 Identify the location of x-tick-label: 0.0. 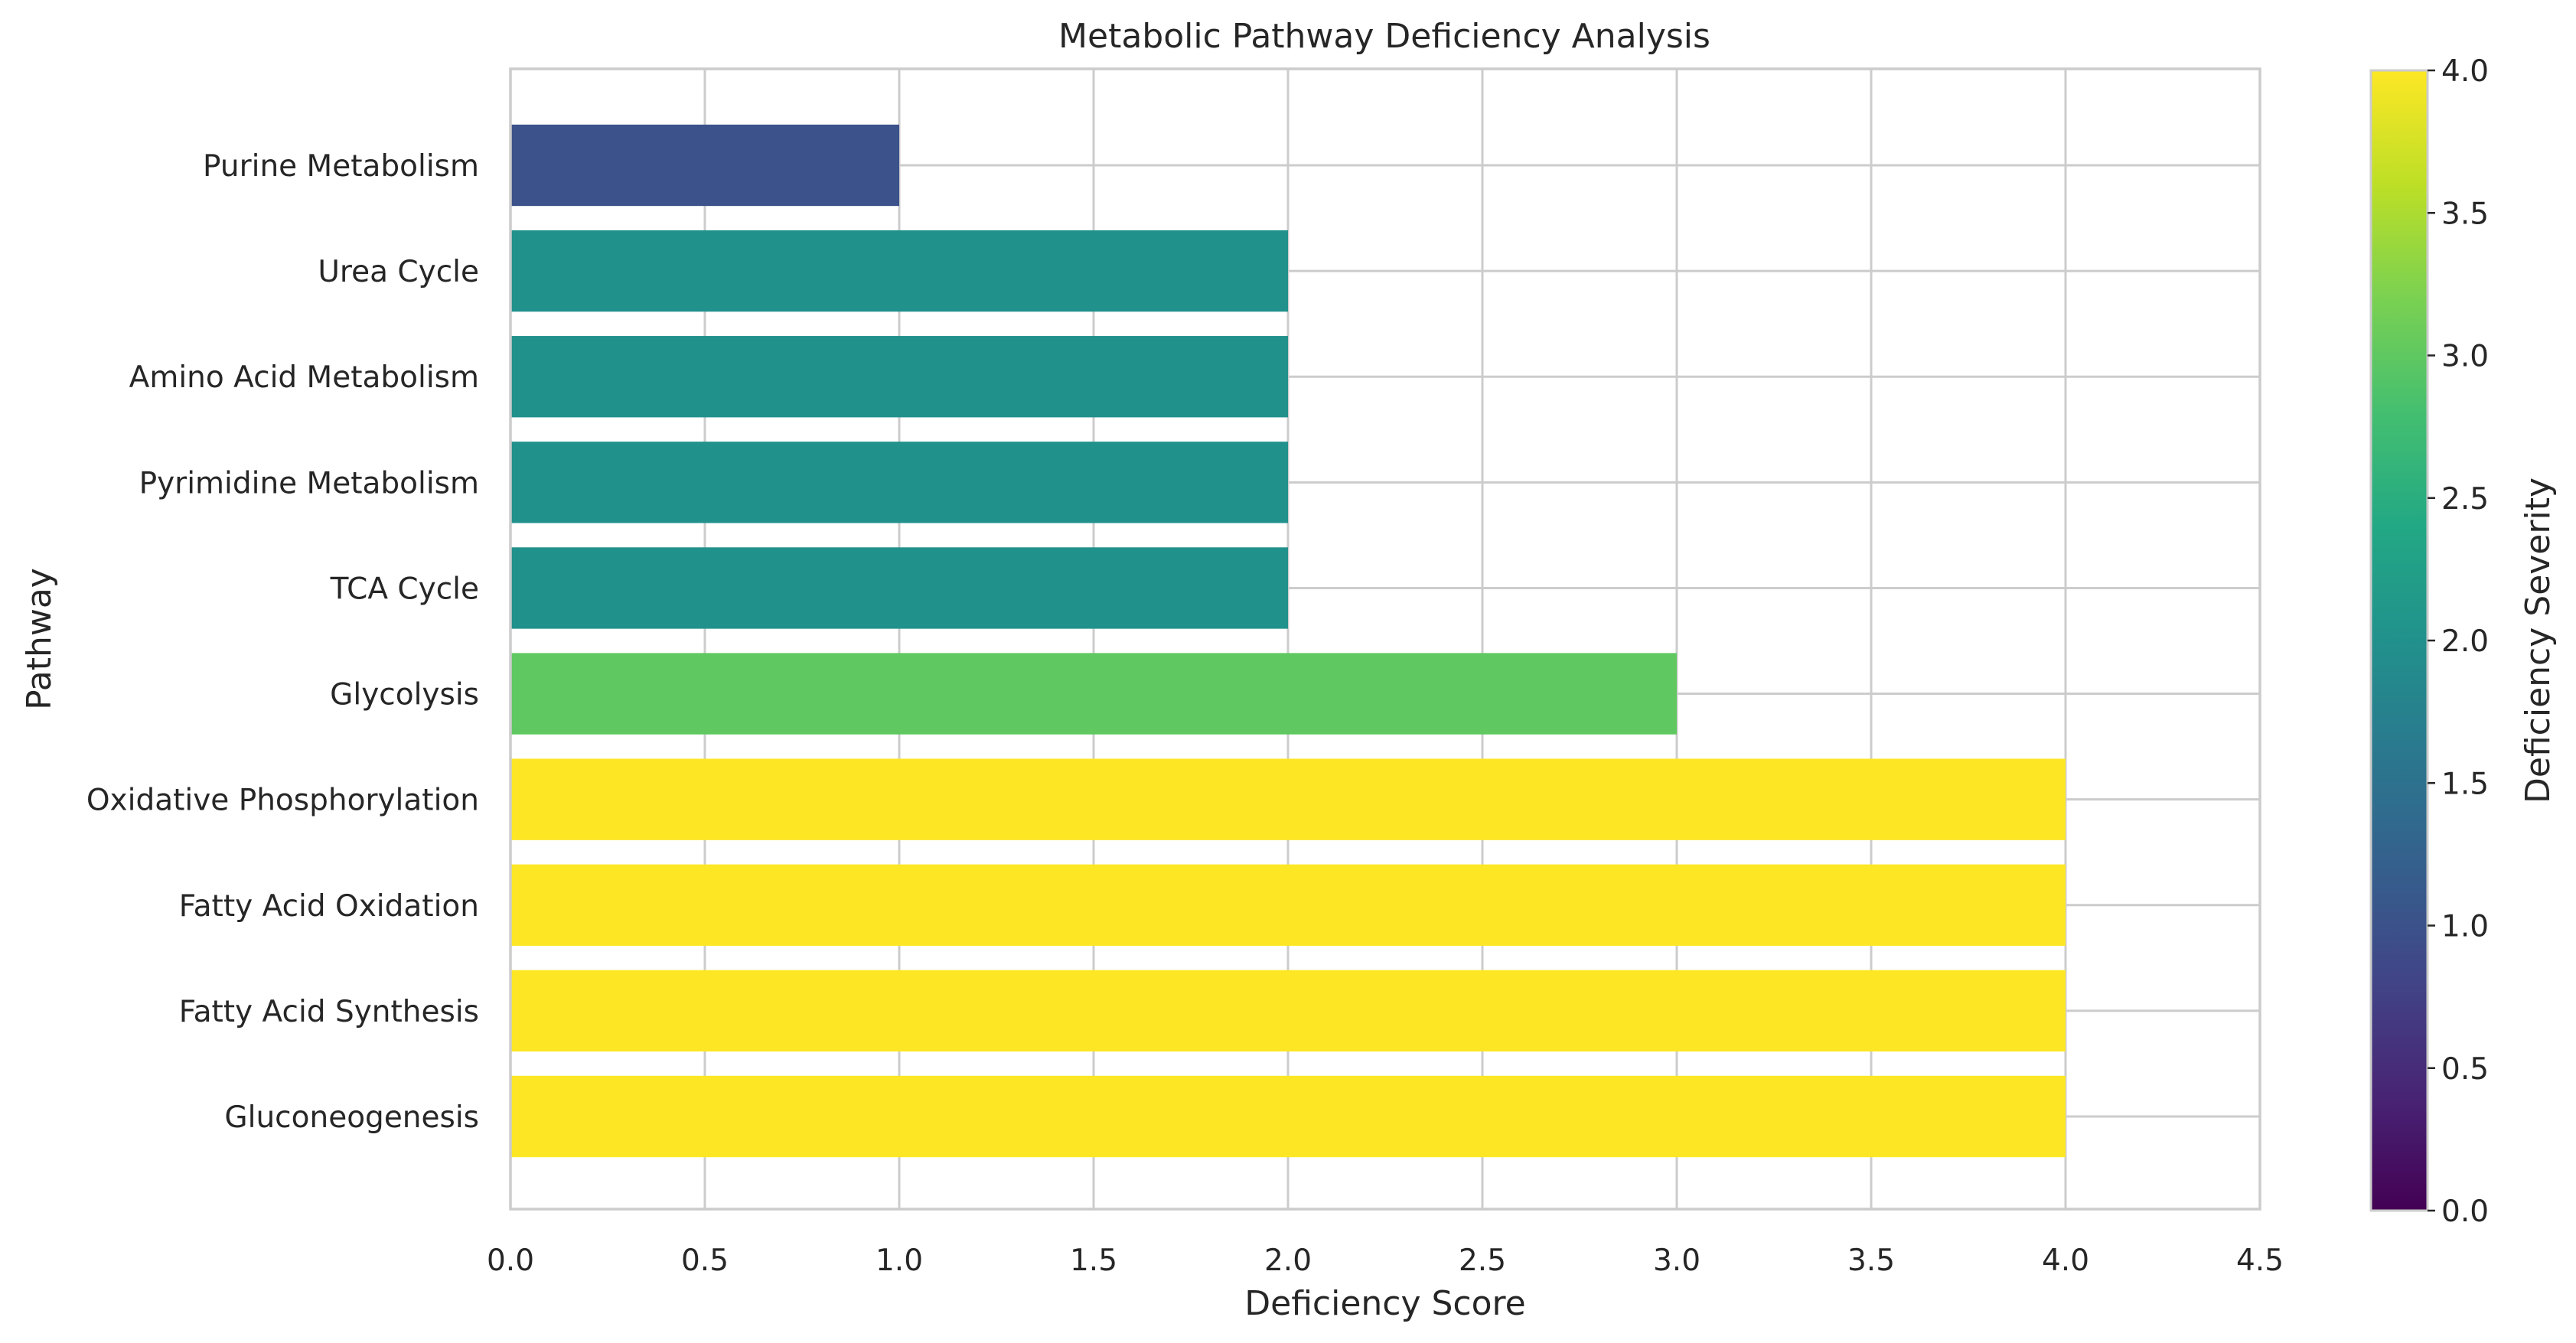
(510, 1261).